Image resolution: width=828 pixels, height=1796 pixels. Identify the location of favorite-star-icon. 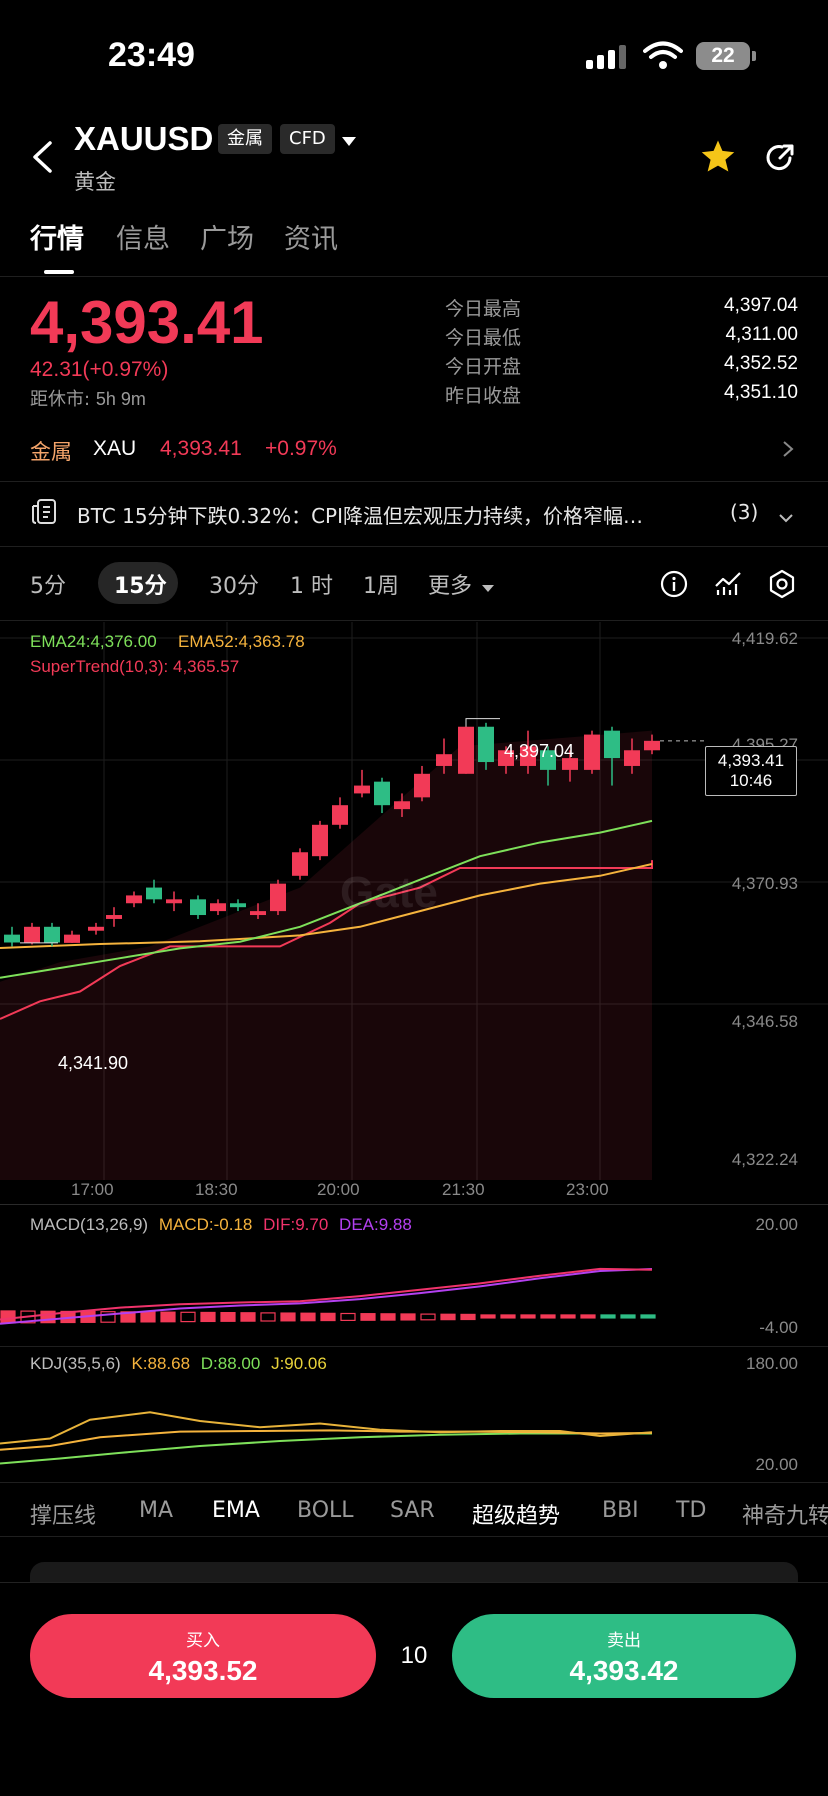
(718, 158).